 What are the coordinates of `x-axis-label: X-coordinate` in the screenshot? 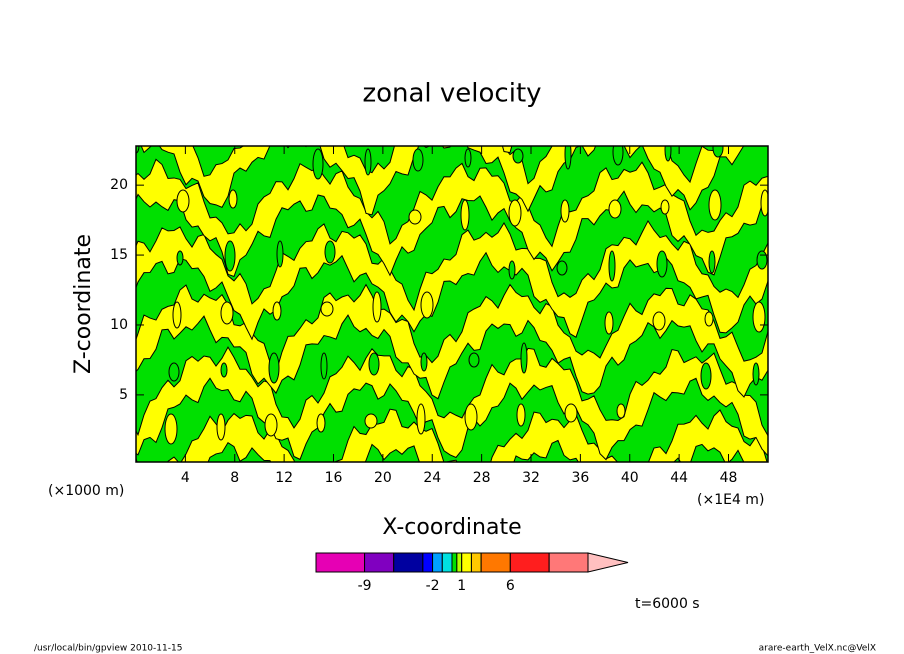 It's located at (451, 527).